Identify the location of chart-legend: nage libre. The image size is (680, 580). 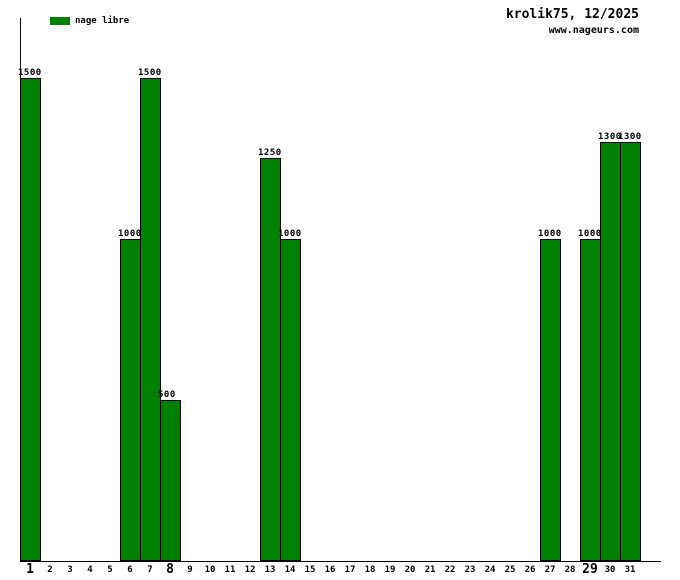
(89, 21).